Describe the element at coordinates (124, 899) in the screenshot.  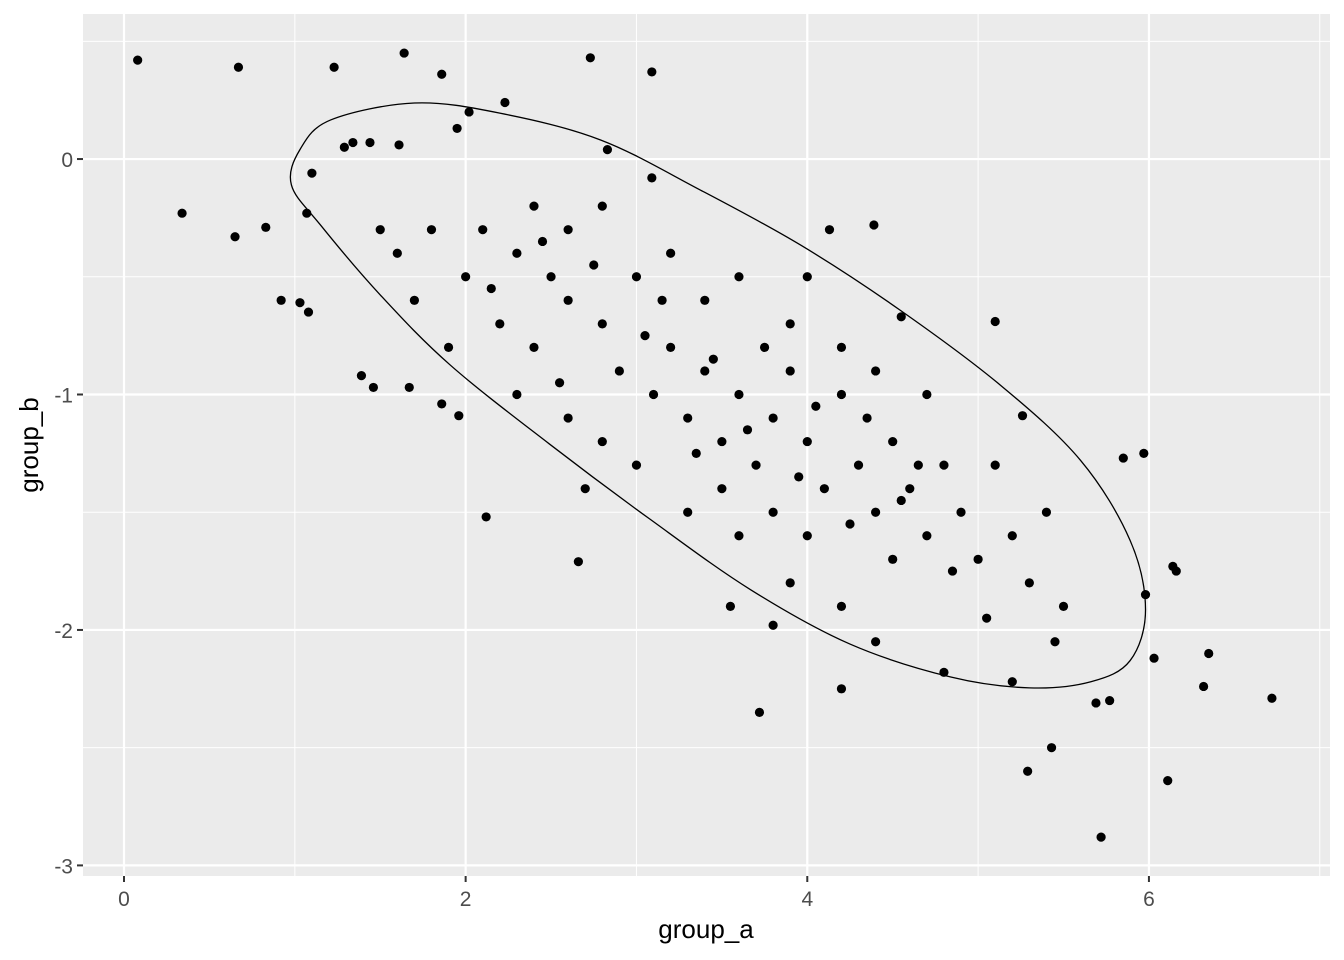
I see `x-tick-label: 0` at that location.